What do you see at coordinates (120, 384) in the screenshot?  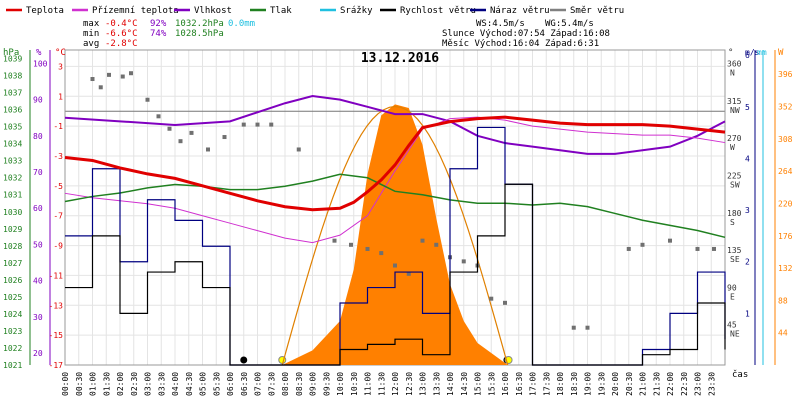 I see `time-tick-label: 02:00` at bounding box center [120, 384].